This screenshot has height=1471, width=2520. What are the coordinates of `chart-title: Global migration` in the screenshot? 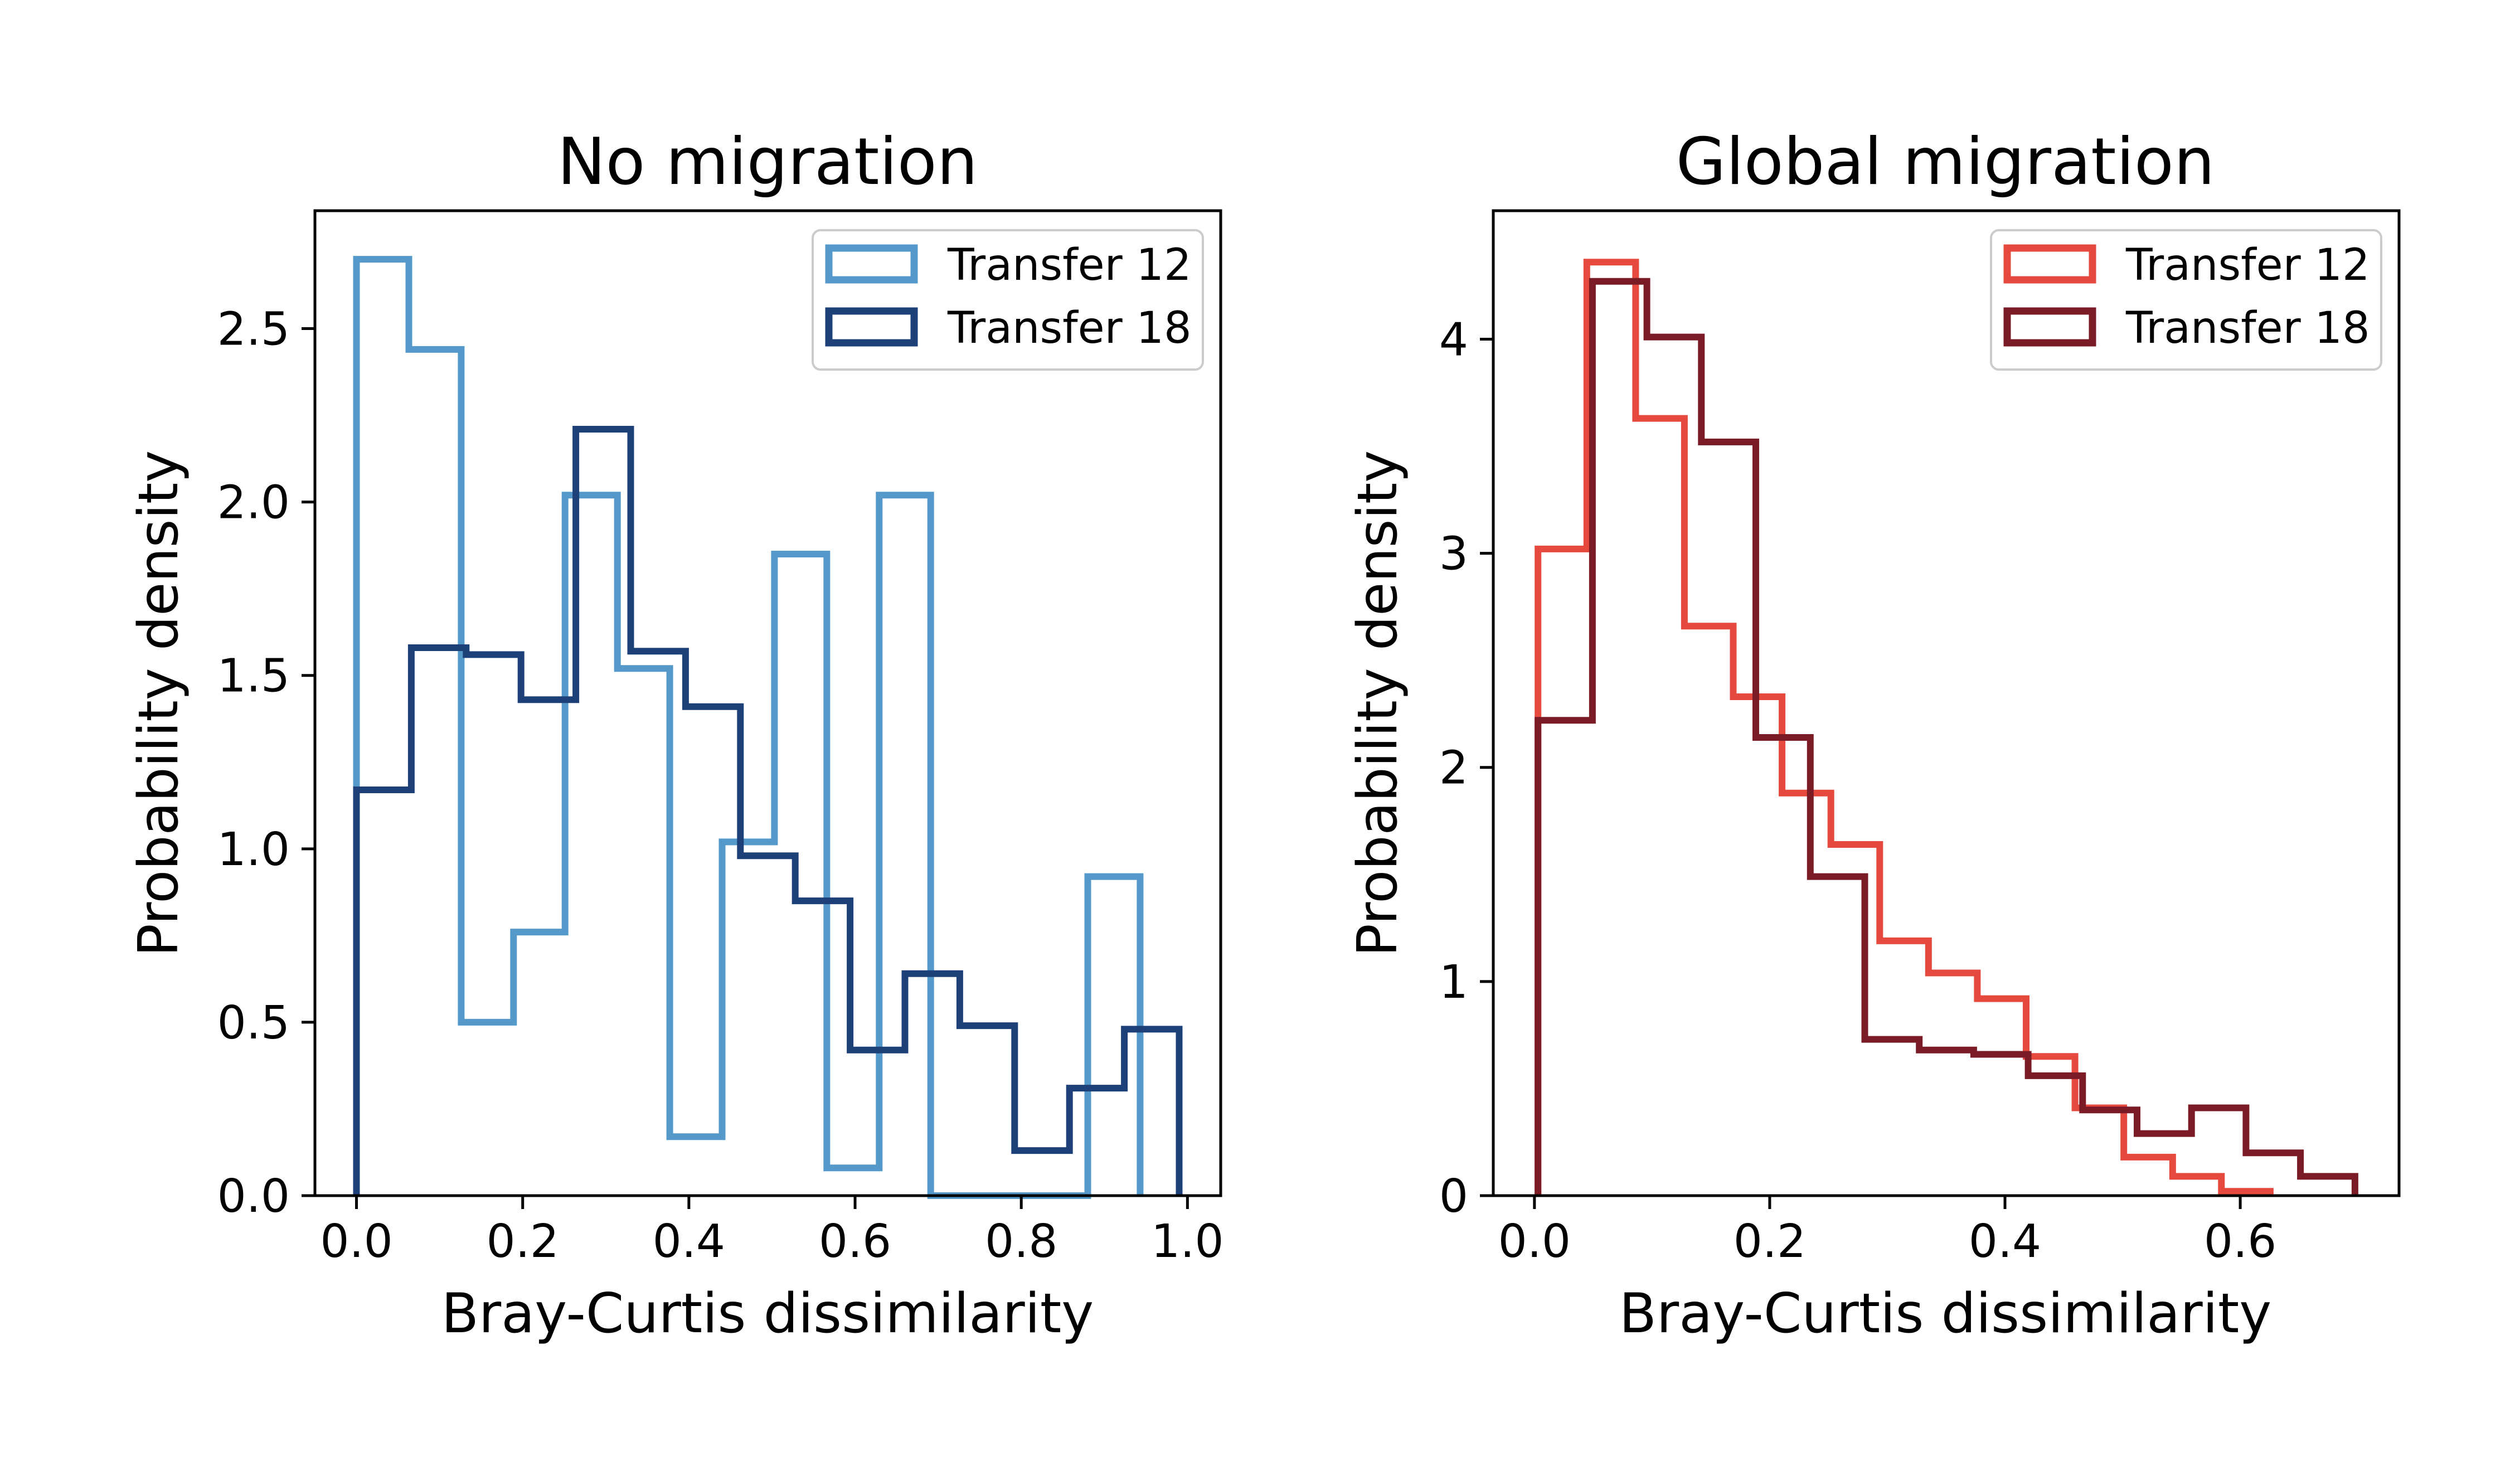 It's located at (1945, 162).